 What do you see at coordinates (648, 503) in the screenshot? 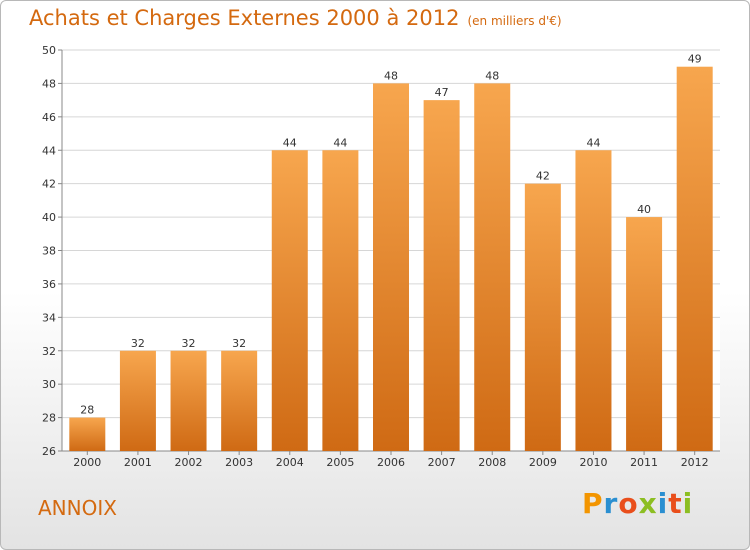
I see `logo-letter: x` at bounding box center [648, 503].